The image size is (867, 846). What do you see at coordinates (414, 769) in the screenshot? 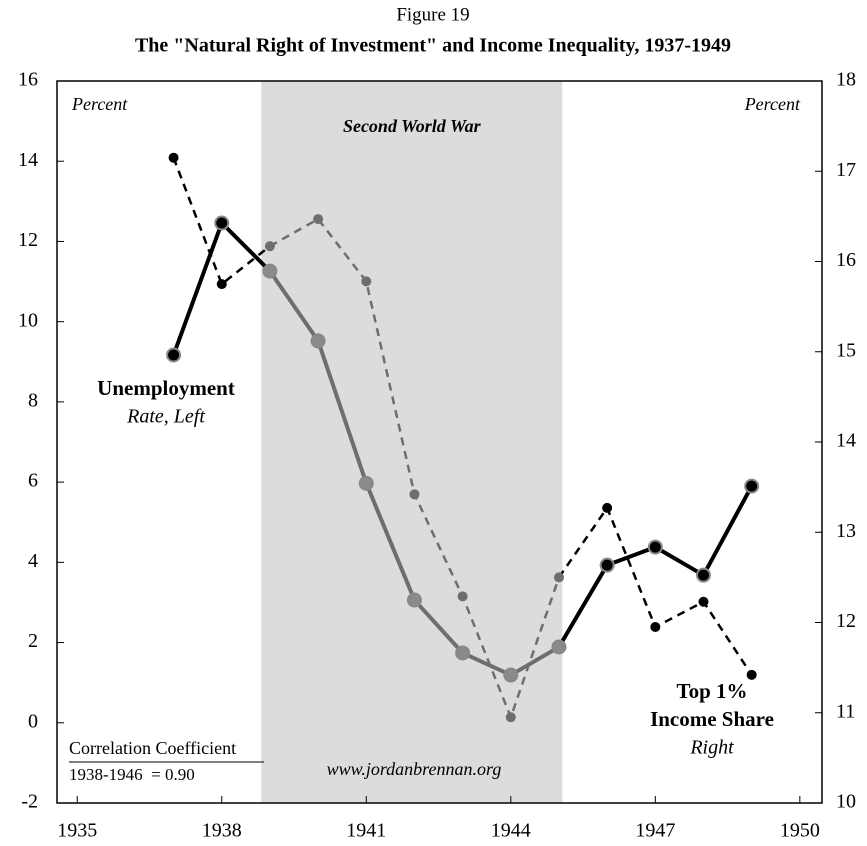
I see `annotation: www.jordanbrennan.org` at bounding box center [414, 769].